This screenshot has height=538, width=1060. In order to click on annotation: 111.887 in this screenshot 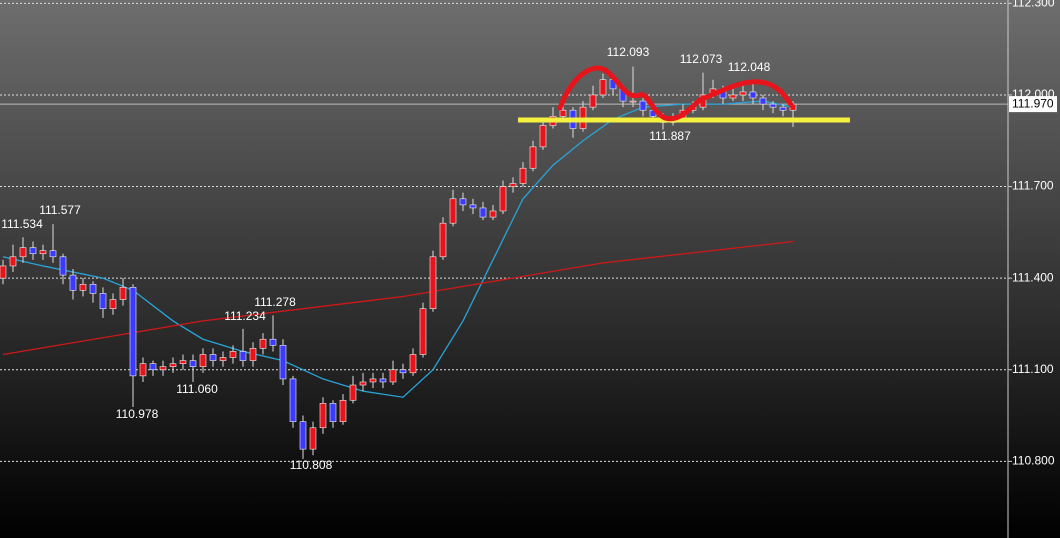, I will do `click(670, 136)`.